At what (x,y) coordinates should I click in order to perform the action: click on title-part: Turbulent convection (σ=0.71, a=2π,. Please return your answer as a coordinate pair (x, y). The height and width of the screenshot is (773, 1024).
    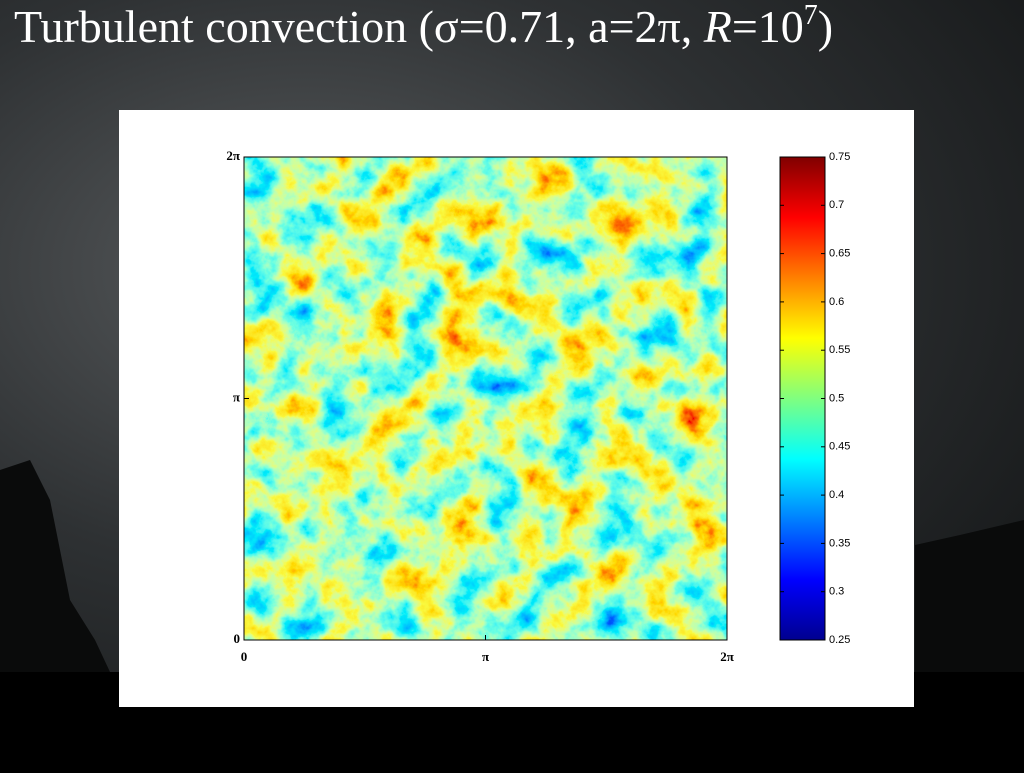
    Looking at the image, I should click on (359, 26).